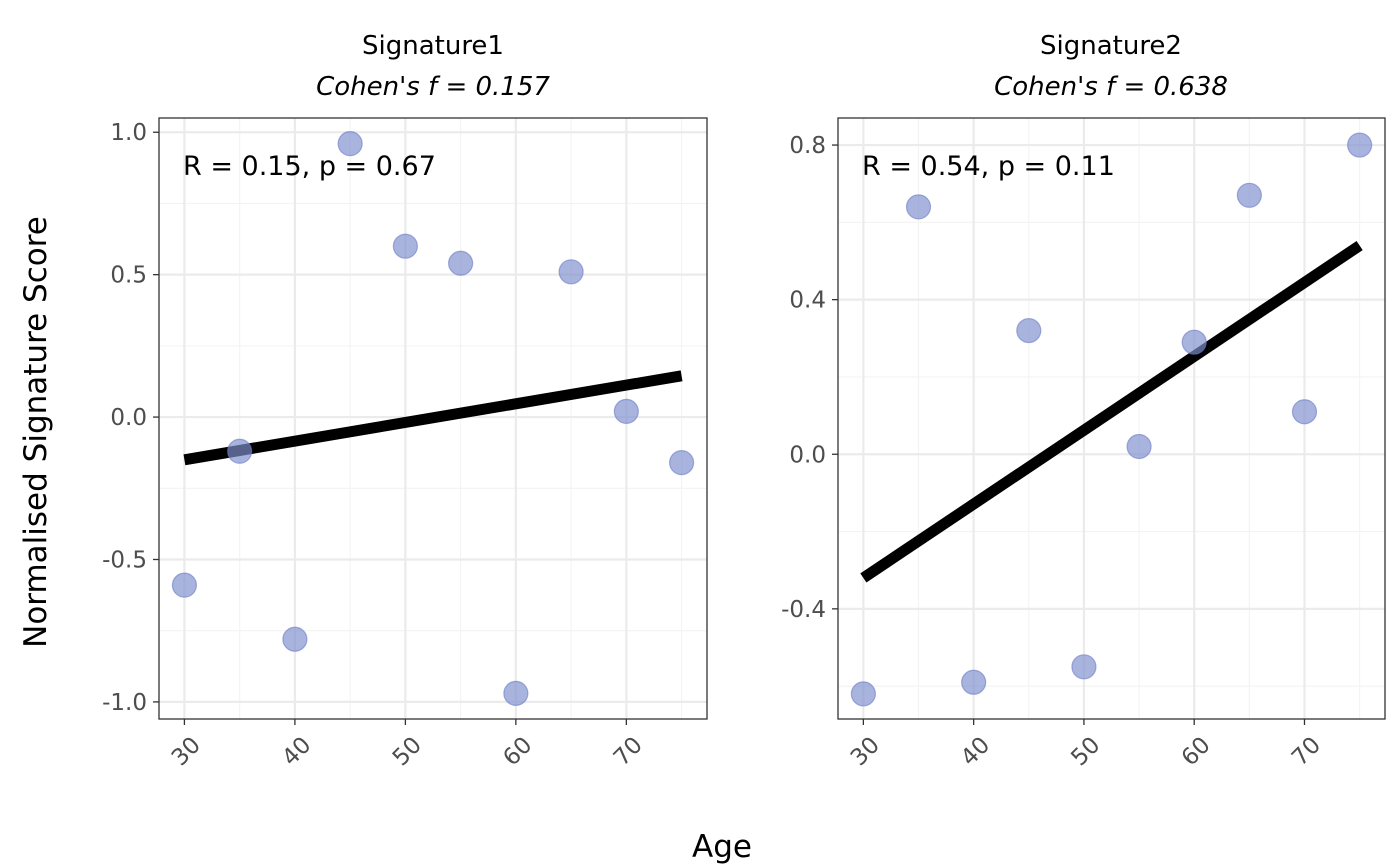  Describe the element at coordinates (803, 610) in the screenshot. I see `y-tick-label: -0.4` at that location.